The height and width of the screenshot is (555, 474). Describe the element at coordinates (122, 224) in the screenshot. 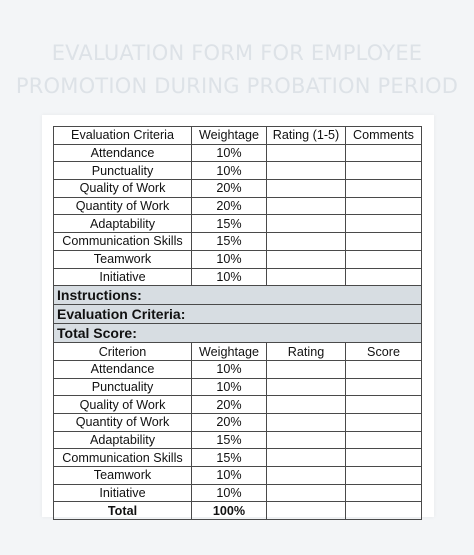

I see `table1-row-cell: Adaptability` at that location.